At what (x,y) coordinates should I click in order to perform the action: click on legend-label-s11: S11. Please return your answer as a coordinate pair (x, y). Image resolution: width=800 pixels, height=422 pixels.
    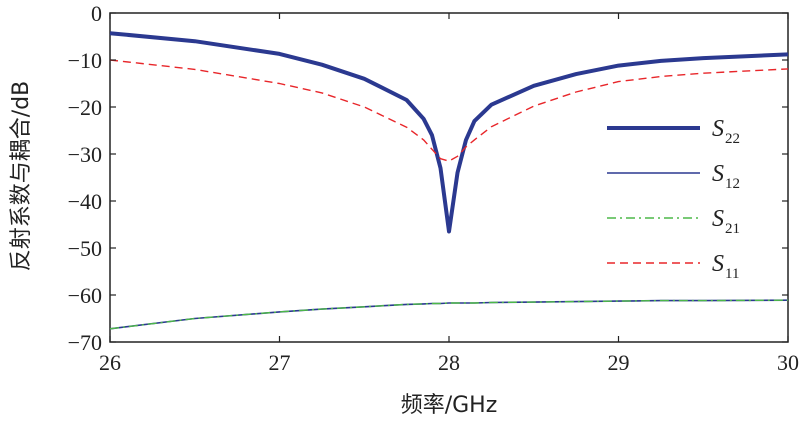
    Looking at the image, I should click on (725, 266).